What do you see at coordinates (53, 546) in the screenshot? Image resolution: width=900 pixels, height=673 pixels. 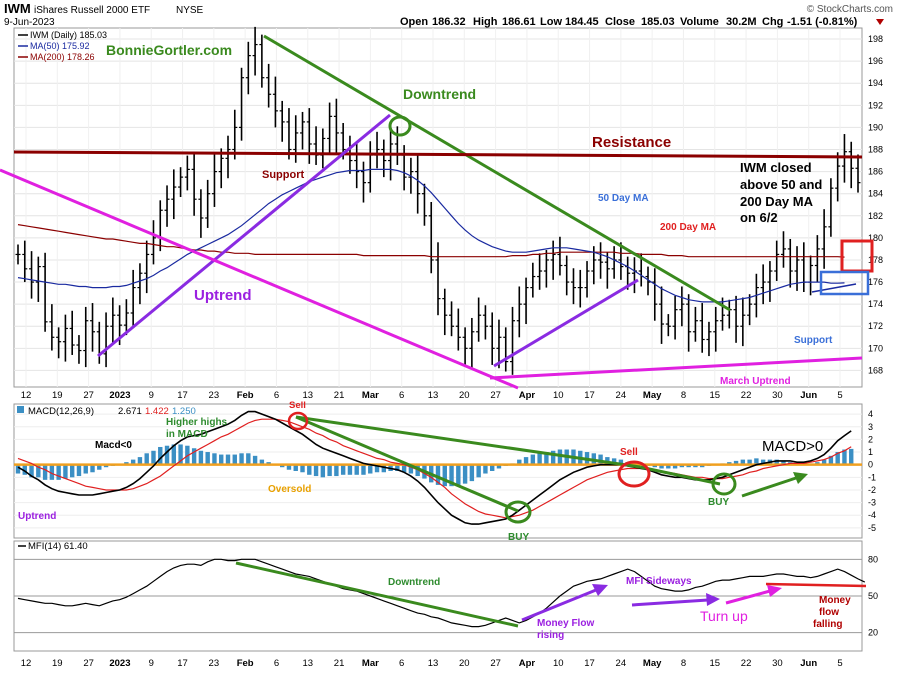 I see `mfi-legend: MFI(14) 61.40` at bounding box center [53, 546].